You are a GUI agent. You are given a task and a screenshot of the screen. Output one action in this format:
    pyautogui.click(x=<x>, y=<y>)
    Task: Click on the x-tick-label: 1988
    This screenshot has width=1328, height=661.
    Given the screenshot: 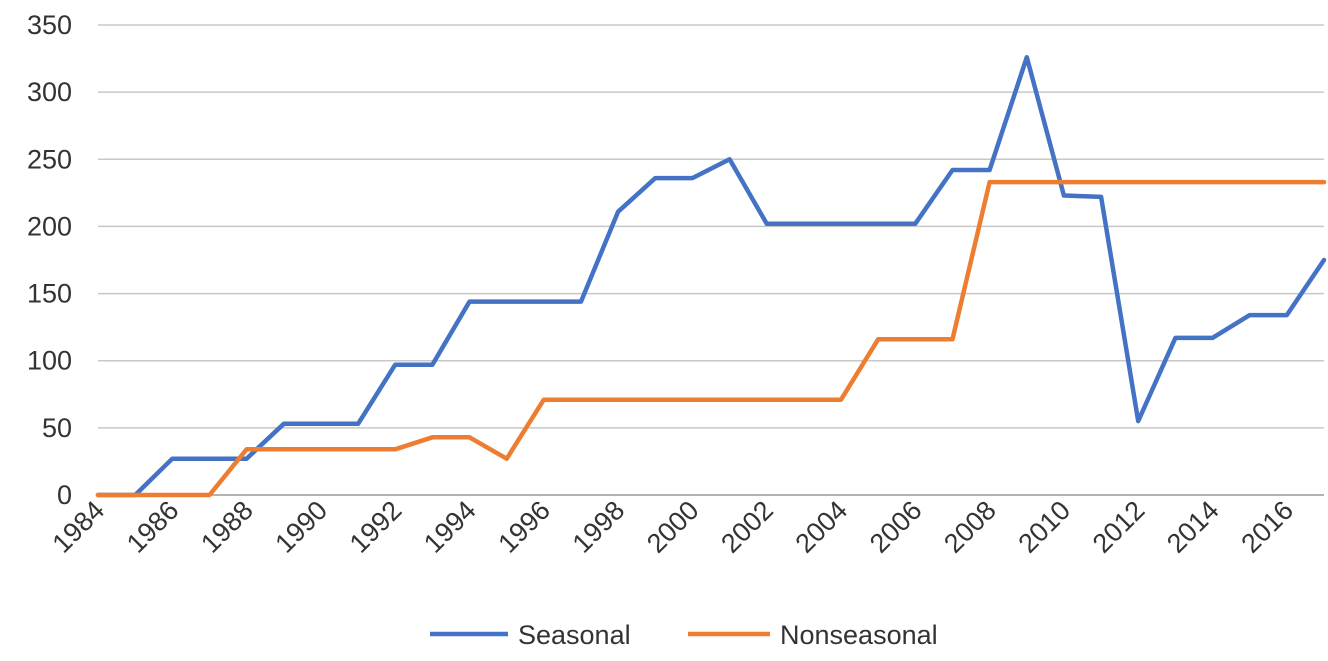 What is the action you would take?
    pyautogui.click(x=227, y=527)
    